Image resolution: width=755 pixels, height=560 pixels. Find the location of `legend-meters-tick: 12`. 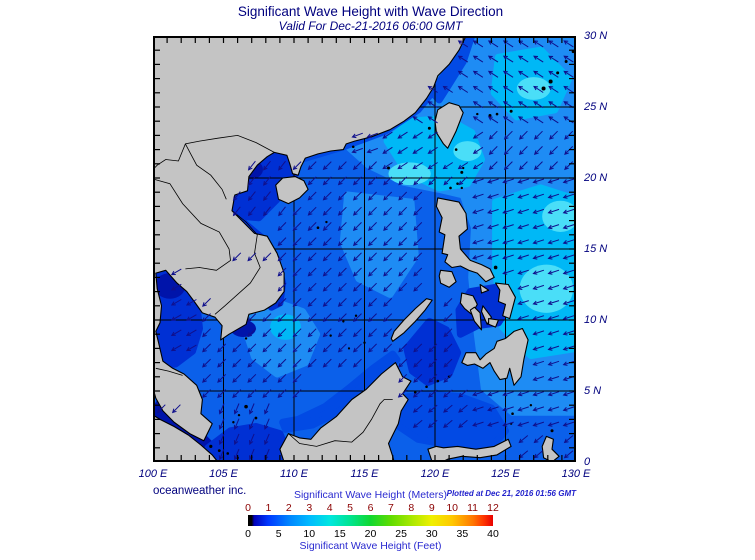

legend-meters-tick: 12 is located at coordinates (493, 508).